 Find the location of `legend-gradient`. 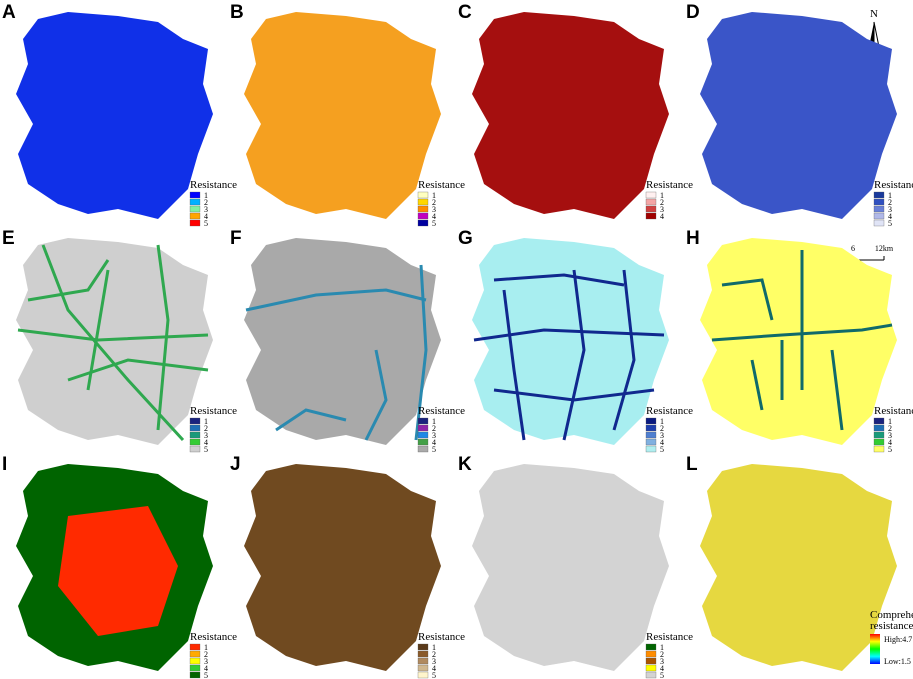

legend-gradient is located at coordinates (875, 649).